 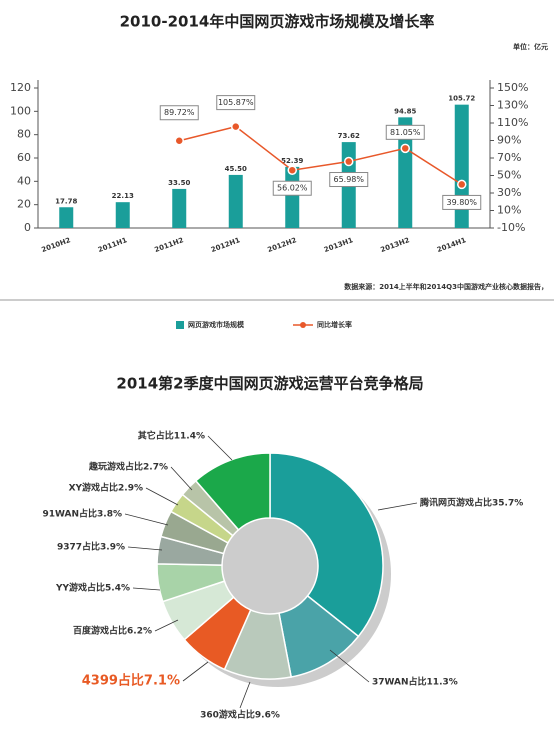 I want to click on x-tick-label: 2011H2, so click(x=168, y=245).